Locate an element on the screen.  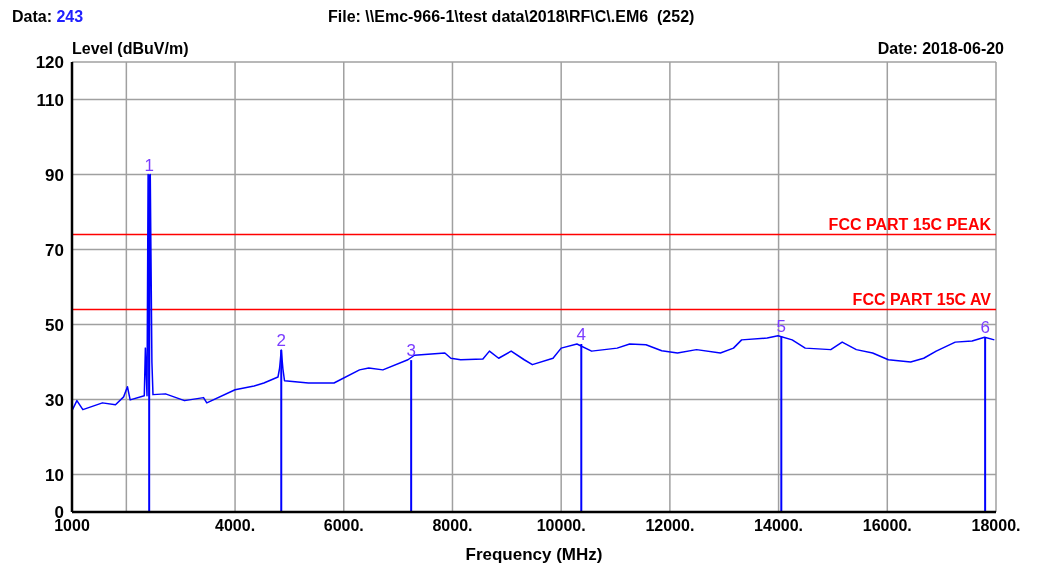
annotation: 3 is located at coordinates (411, 351).